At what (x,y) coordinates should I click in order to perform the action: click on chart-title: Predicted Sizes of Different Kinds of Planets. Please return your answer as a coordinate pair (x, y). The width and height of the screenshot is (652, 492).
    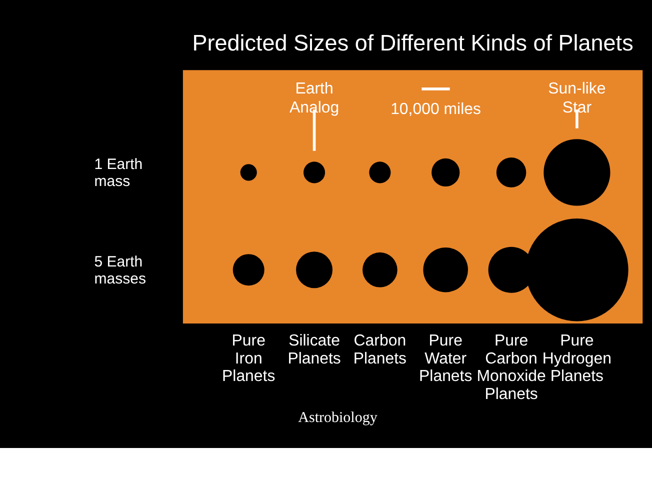
    Looking at the image, I should click on (413, 43).